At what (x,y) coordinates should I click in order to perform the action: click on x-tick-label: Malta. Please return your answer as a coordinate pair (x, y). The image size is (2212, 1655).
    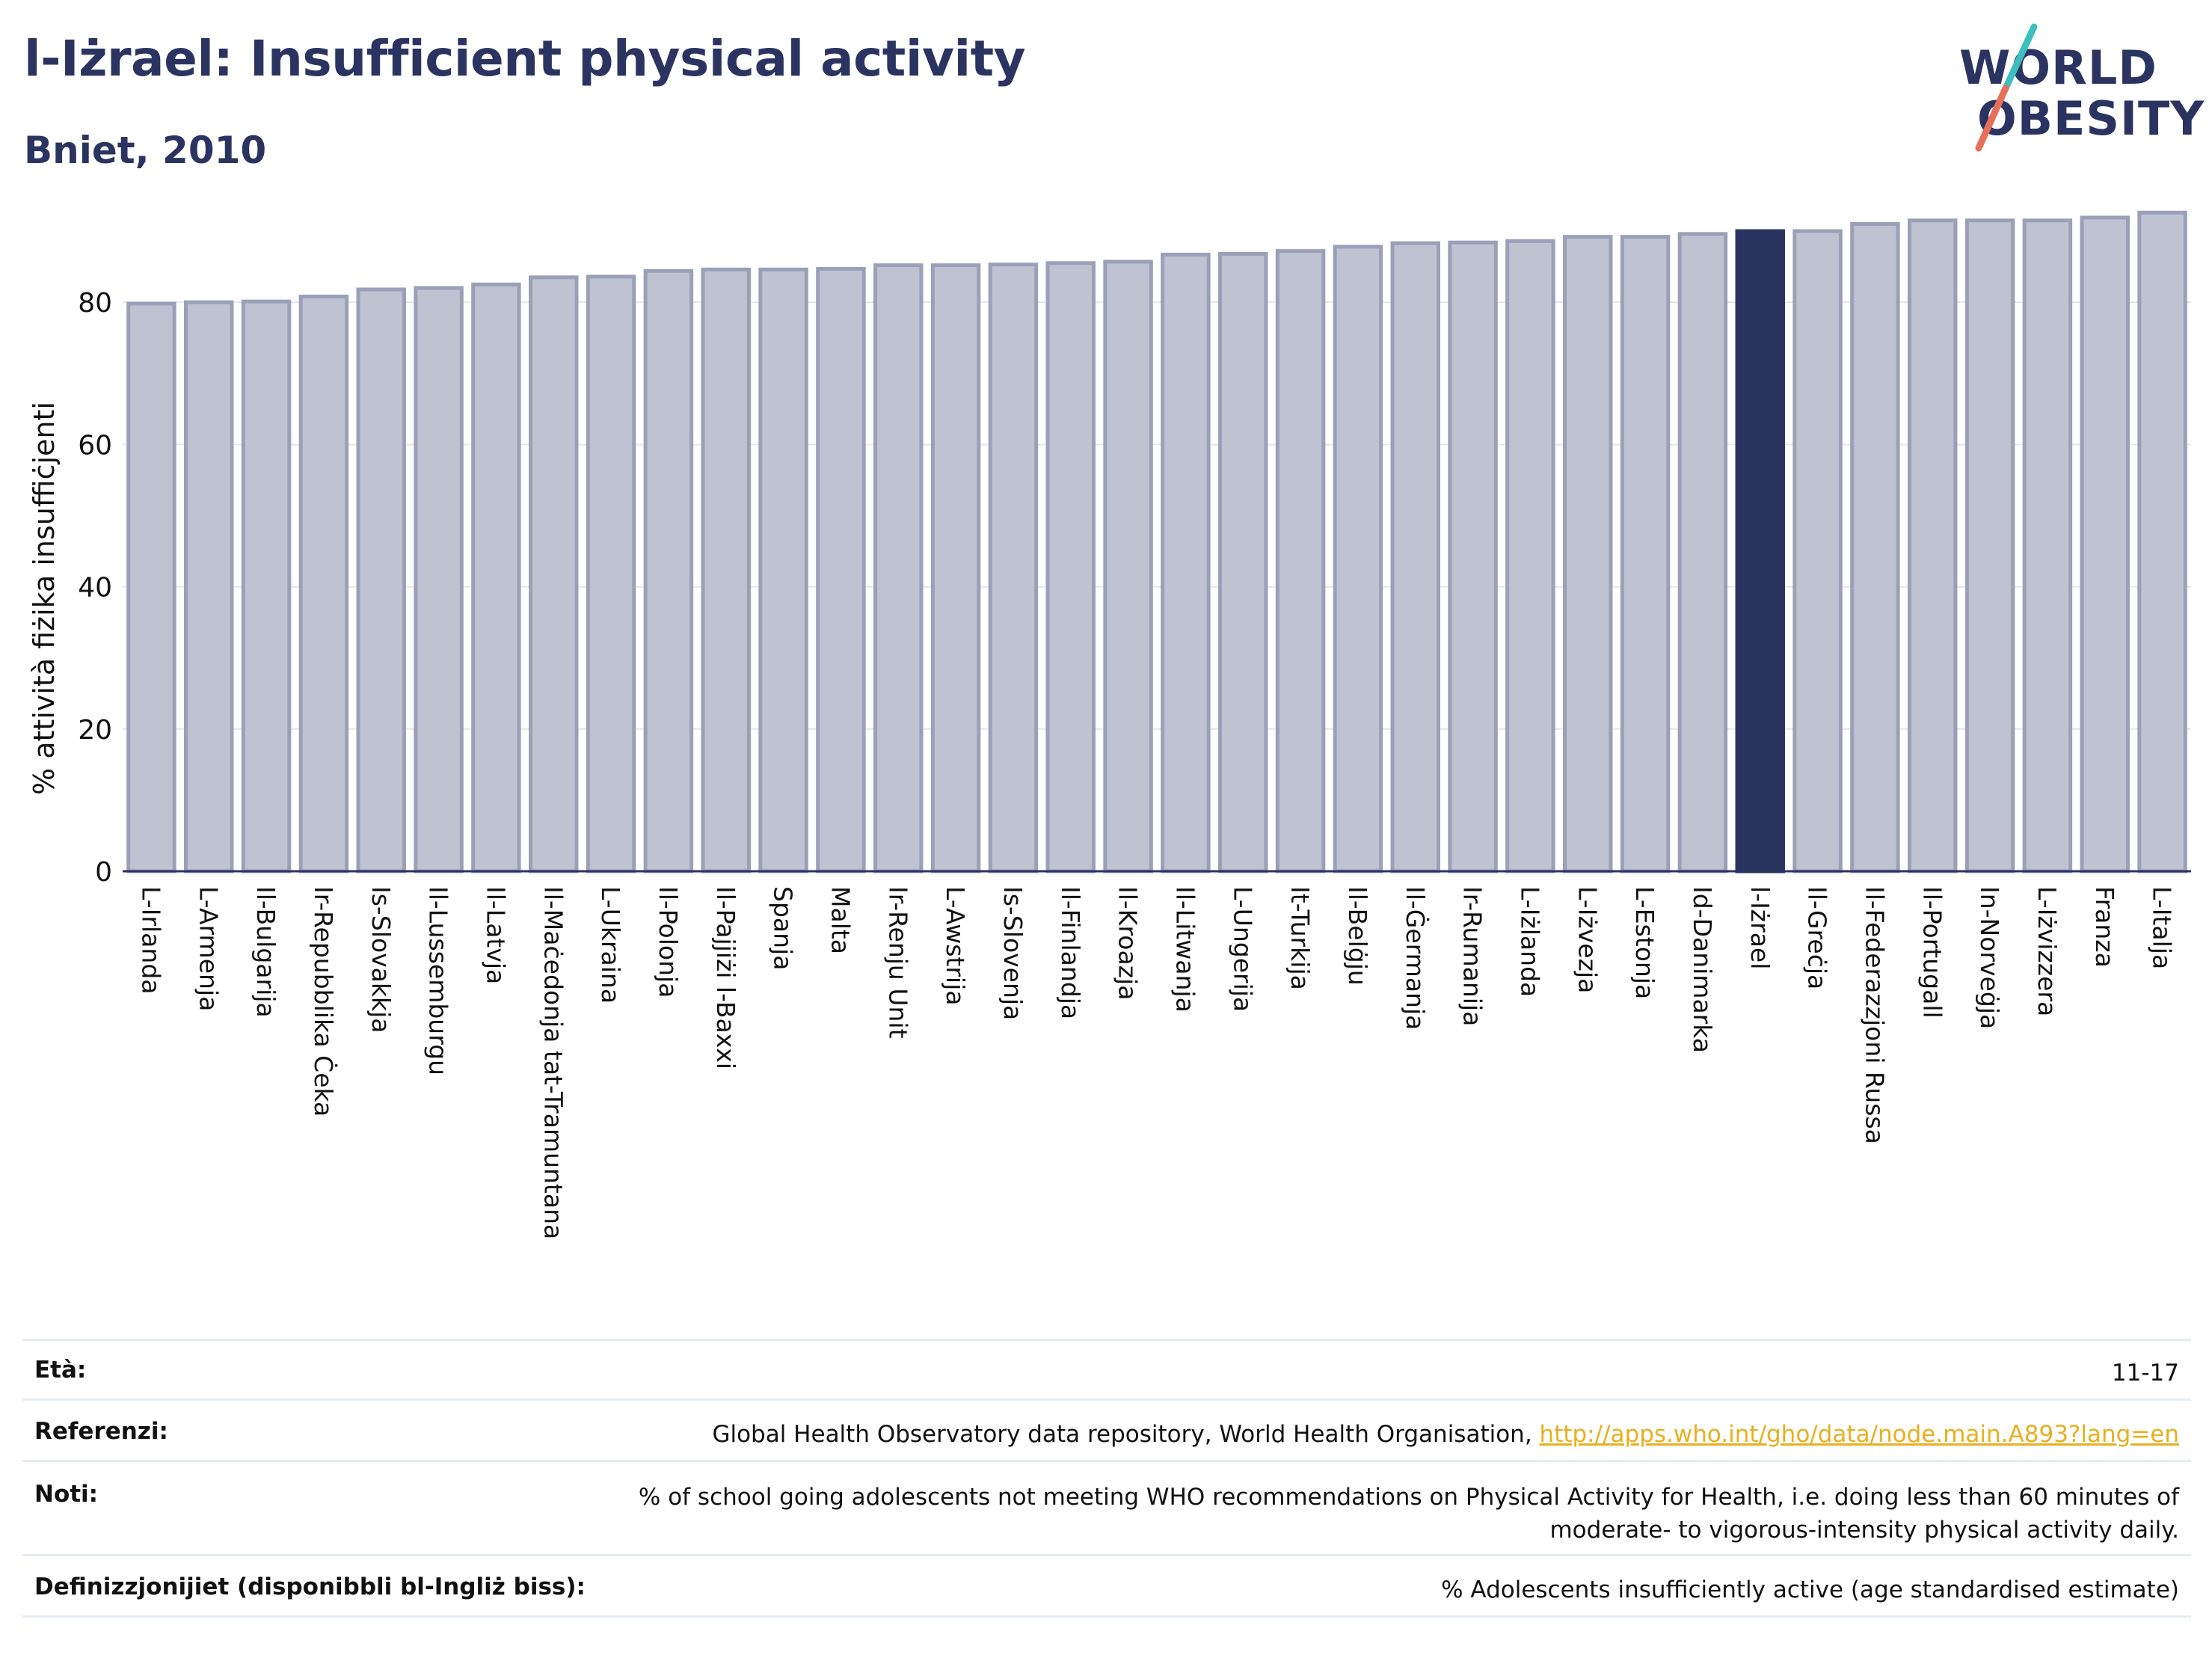
    Looking at the image, I should click on (840, 920).